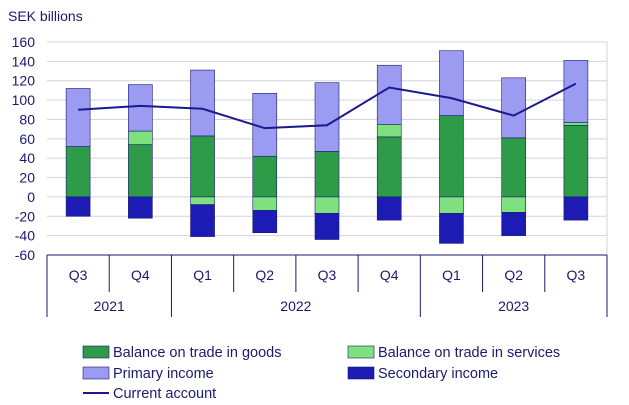 This screenshot has width=629, height=405. Describe the element at coordinates (25, 236) in the screenshot. I see `y-tick-label: -40` at that location.